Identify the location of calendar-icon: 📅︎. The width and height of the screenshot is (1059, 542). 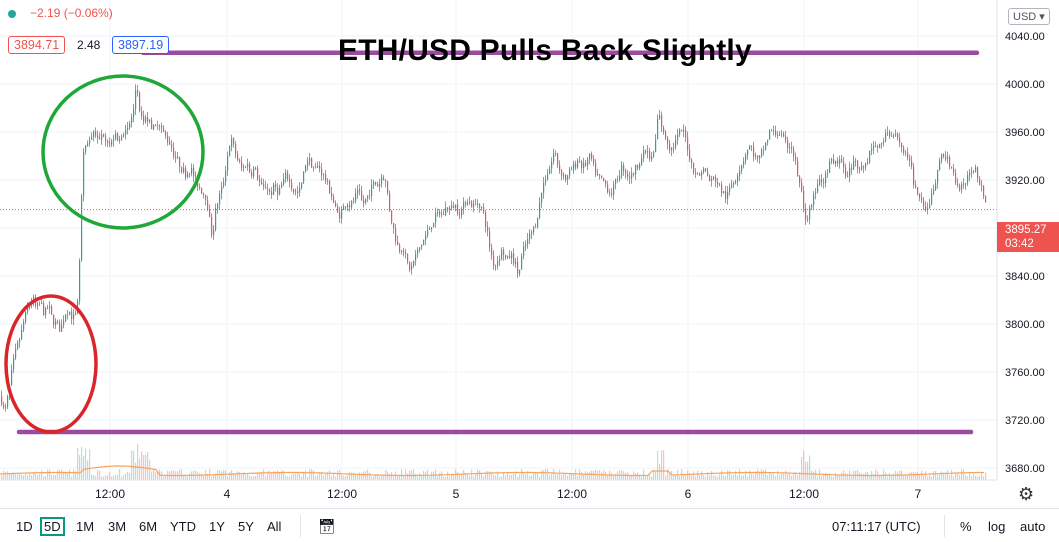
(327, 526).